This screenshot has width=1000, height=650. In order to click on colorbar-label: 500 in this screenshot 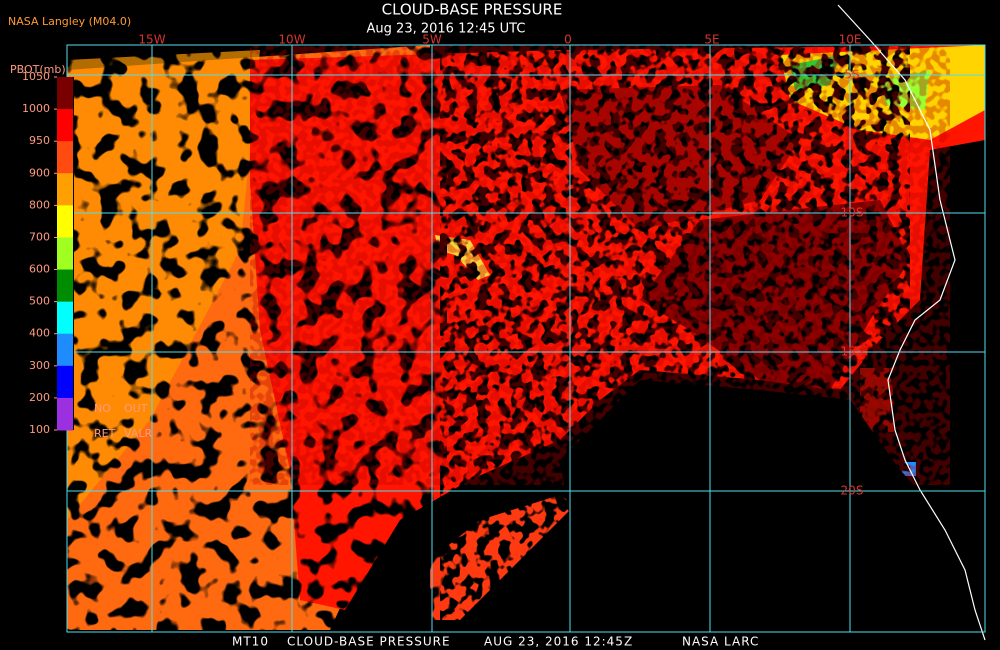, I will do `click(39, 301)`.